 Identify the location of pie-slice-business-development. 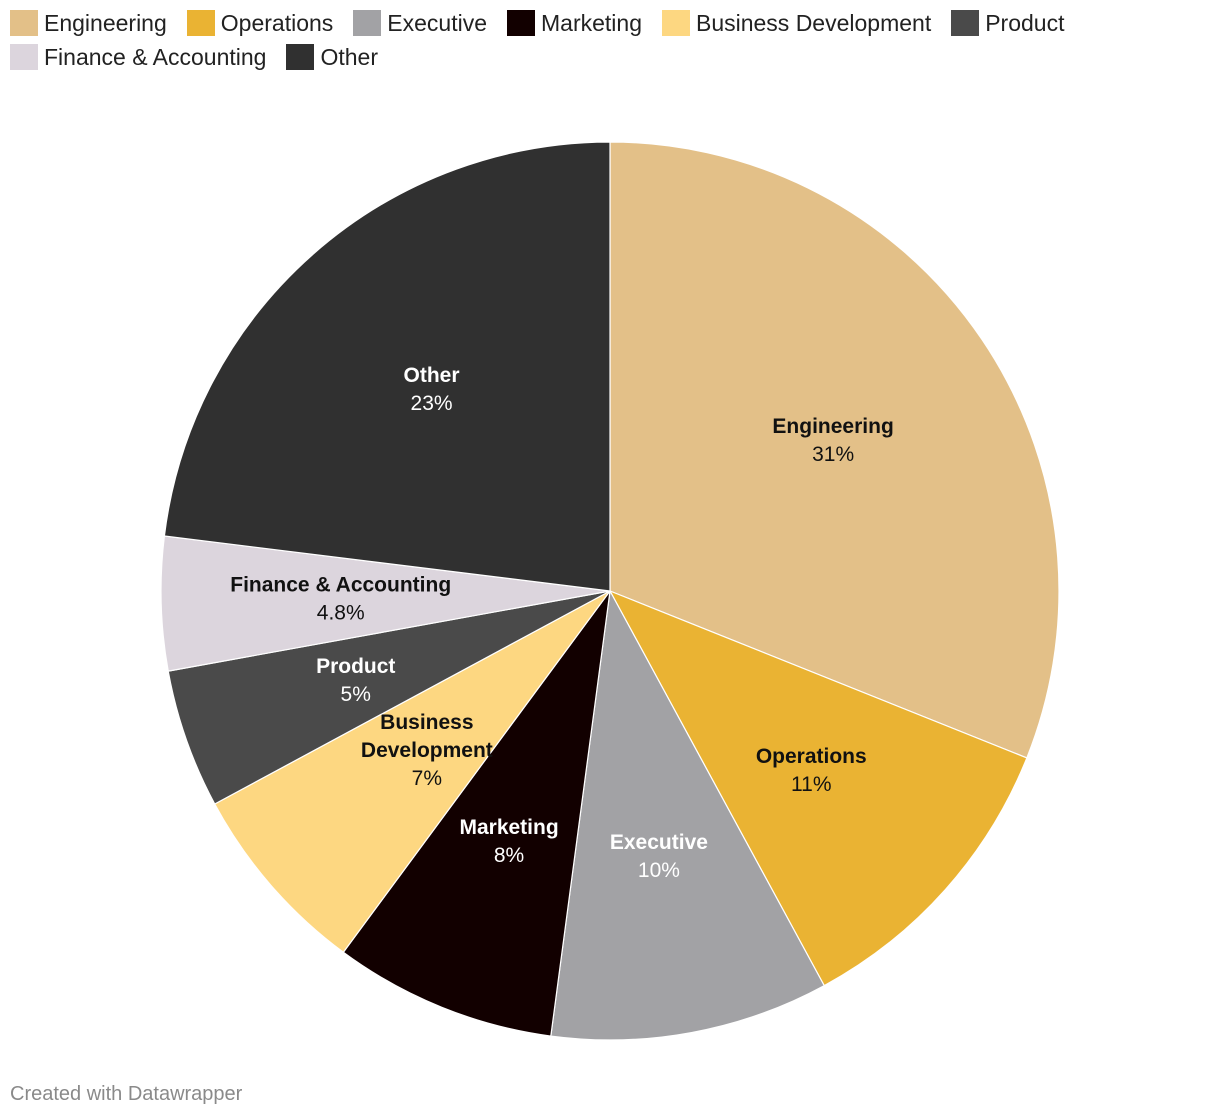
(412, 772).